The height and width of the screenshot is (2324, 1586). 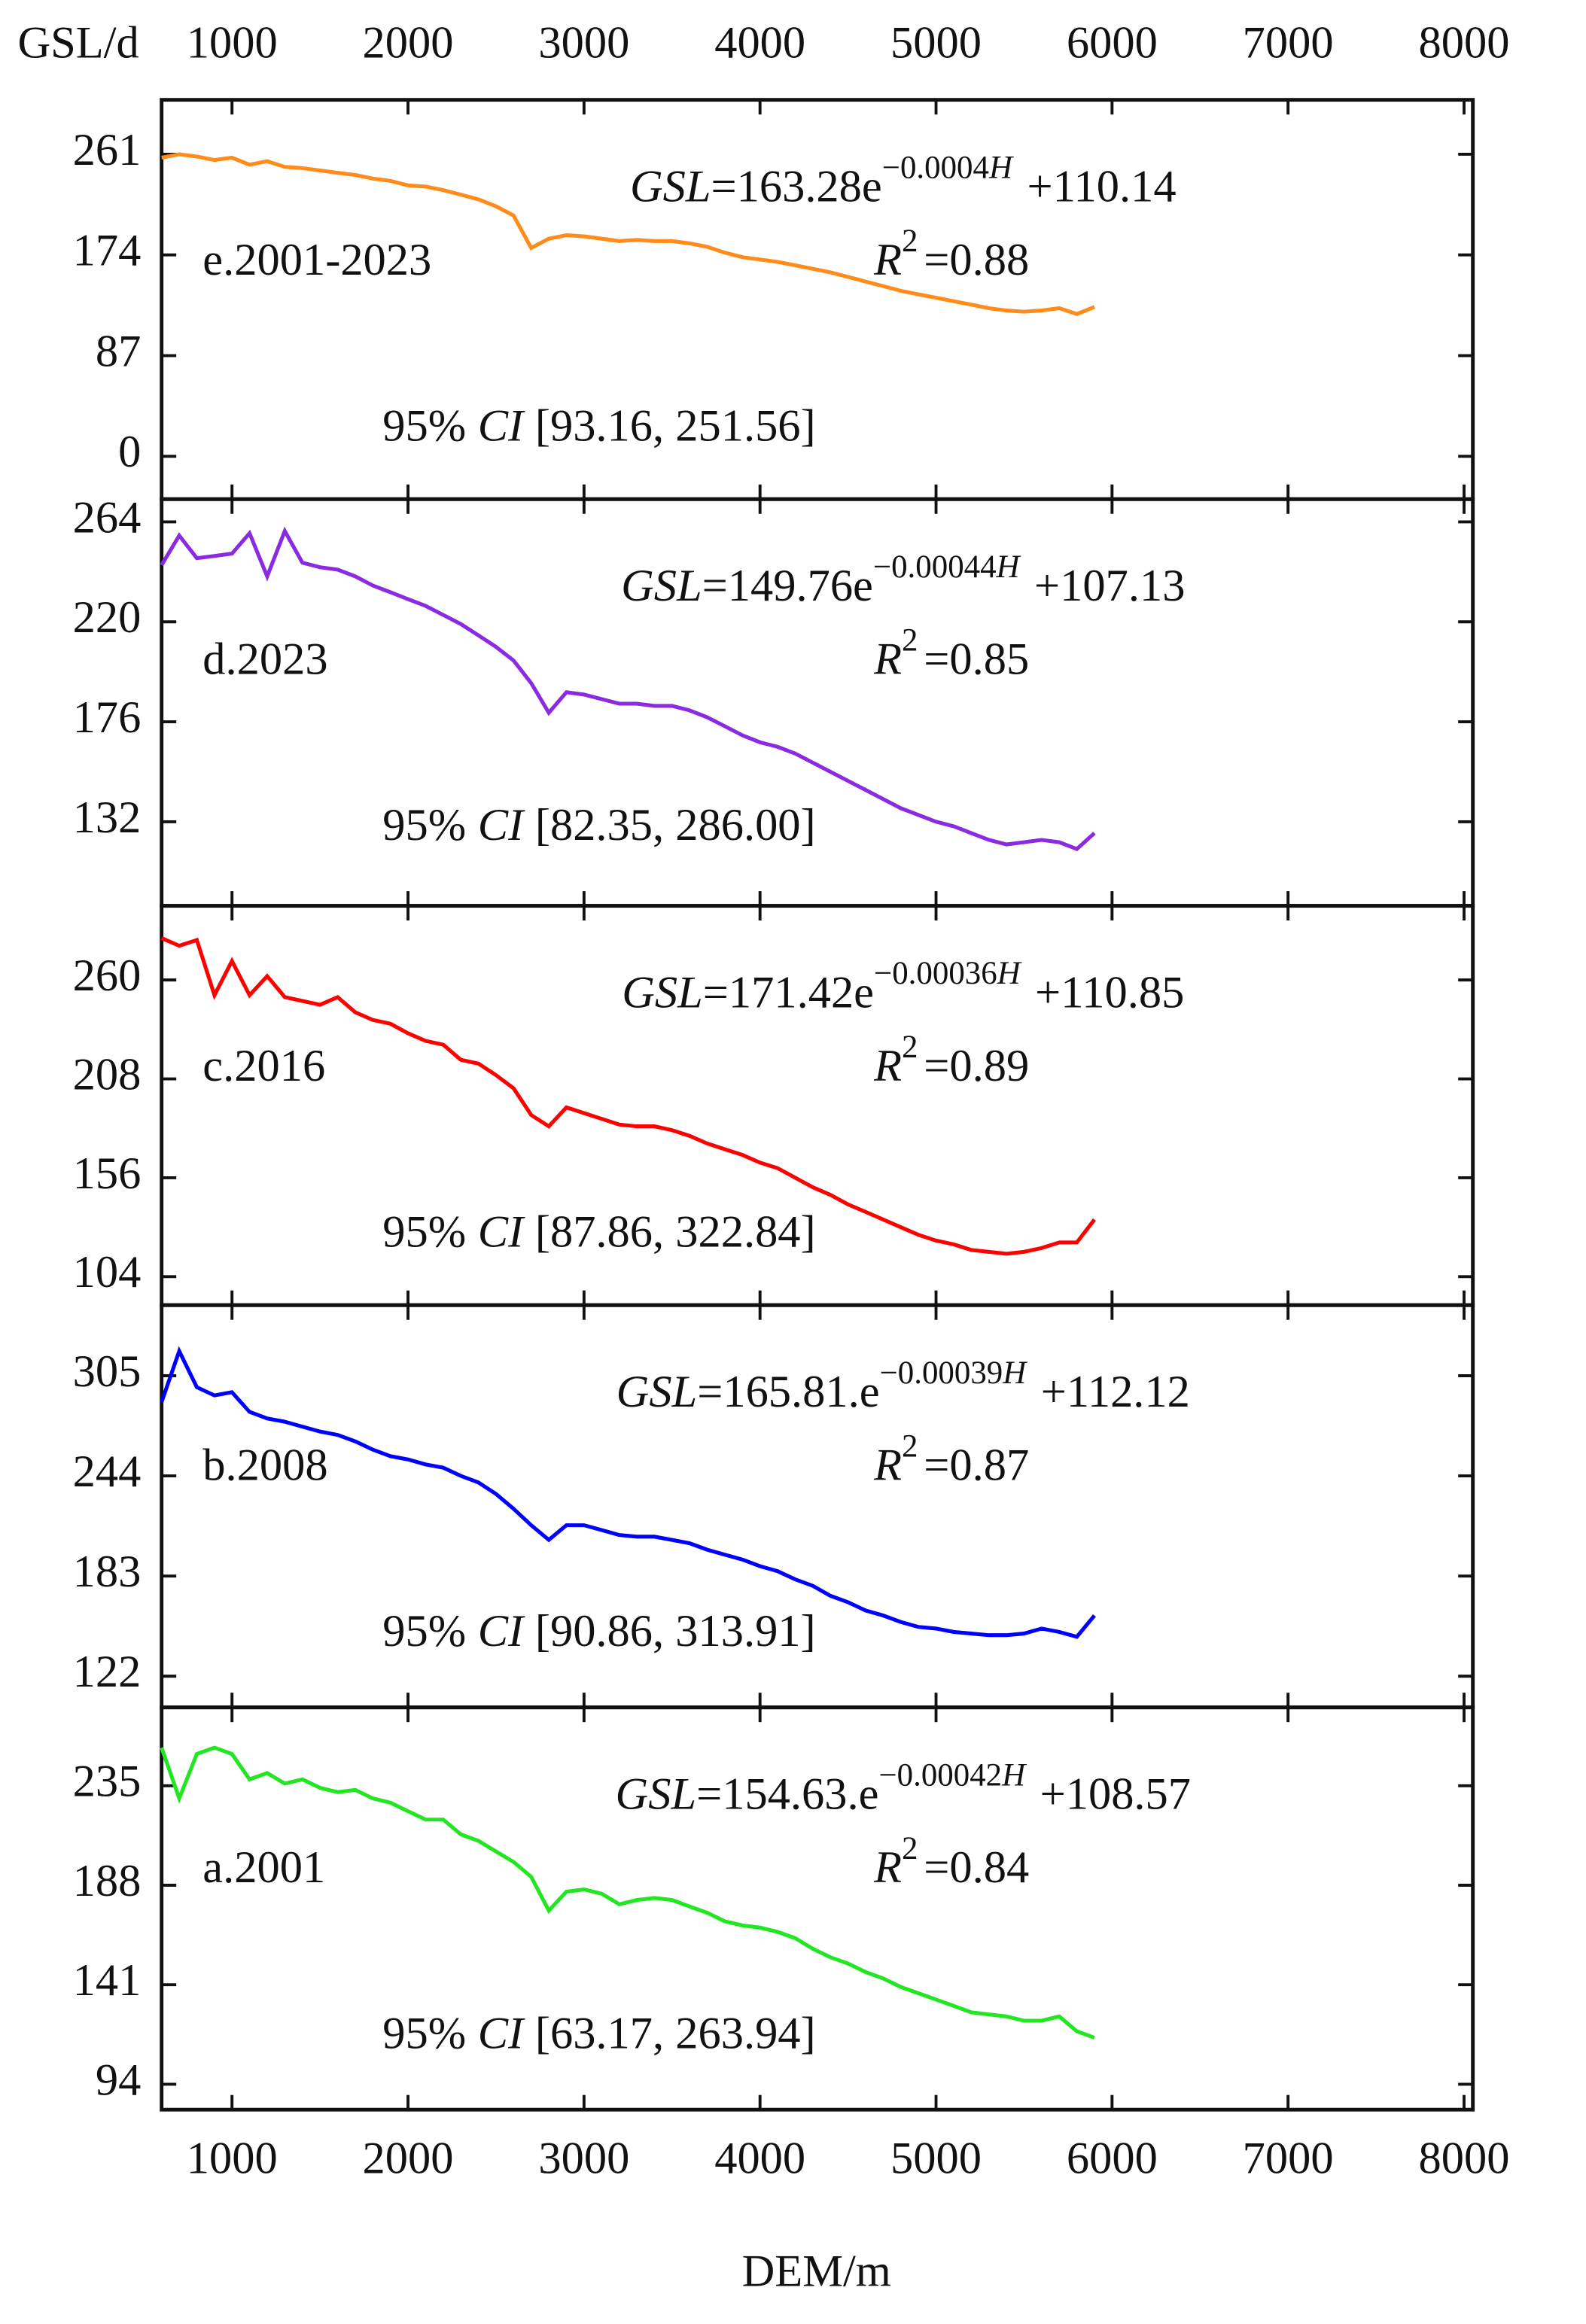 What do you see at coordinates (787, 1794) in the screenshot?
I see `equation-coef: =154.63.e` at bounding box center [787, 1794].